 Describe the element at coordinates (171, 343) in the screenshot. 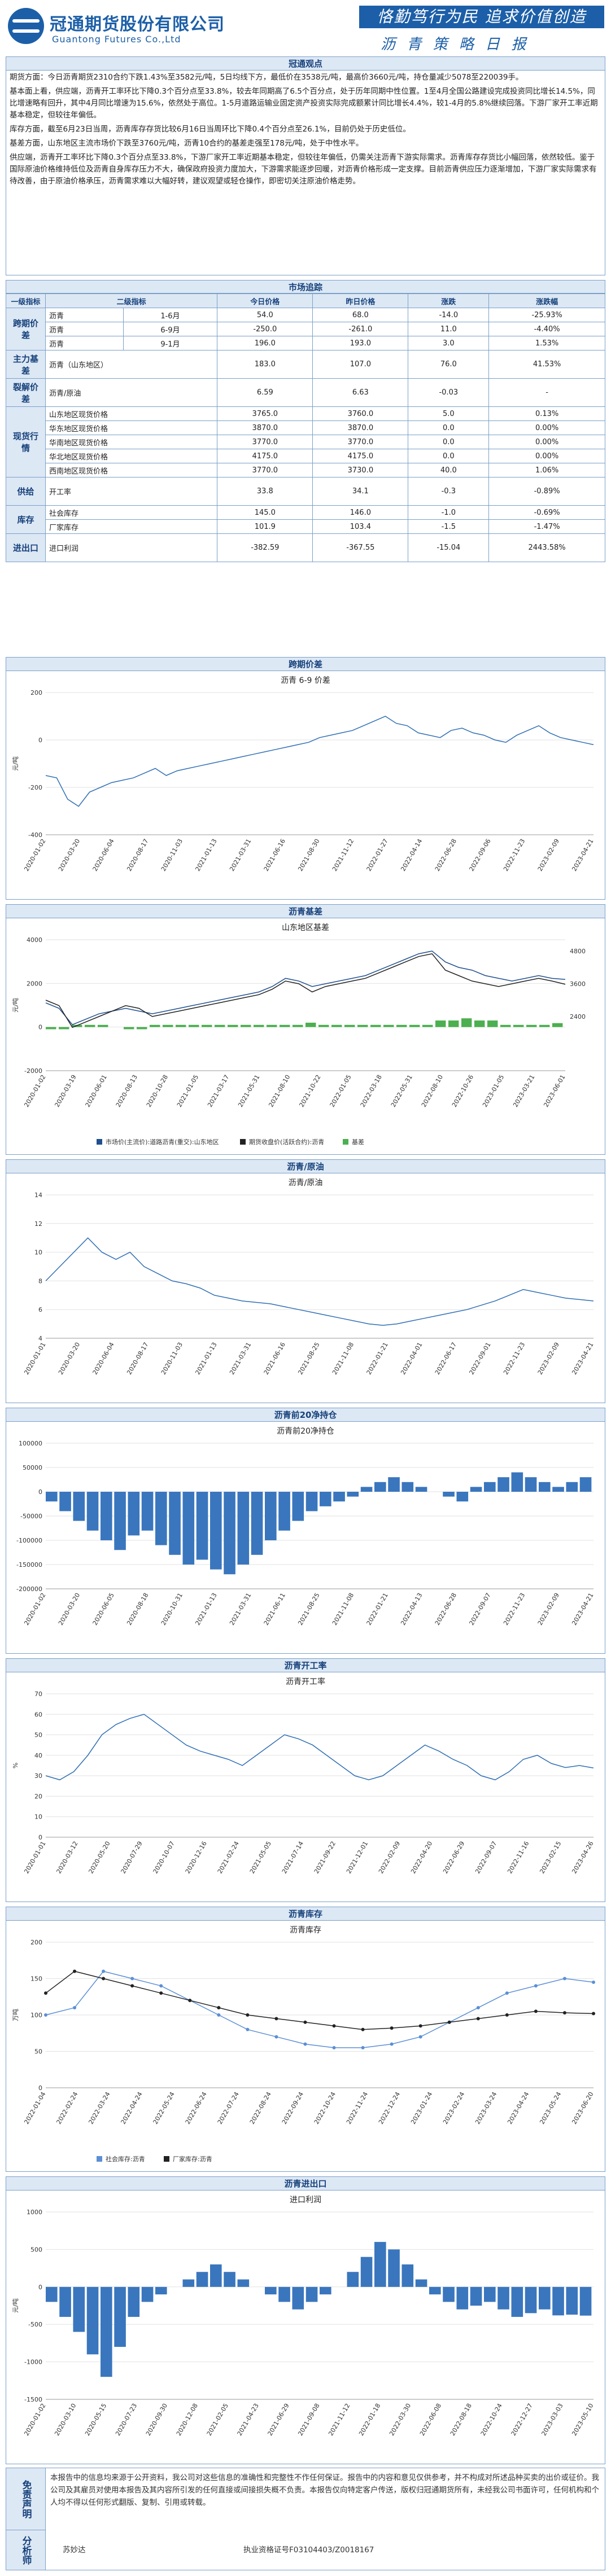

I see `table-cell: 9-1月` at that location.